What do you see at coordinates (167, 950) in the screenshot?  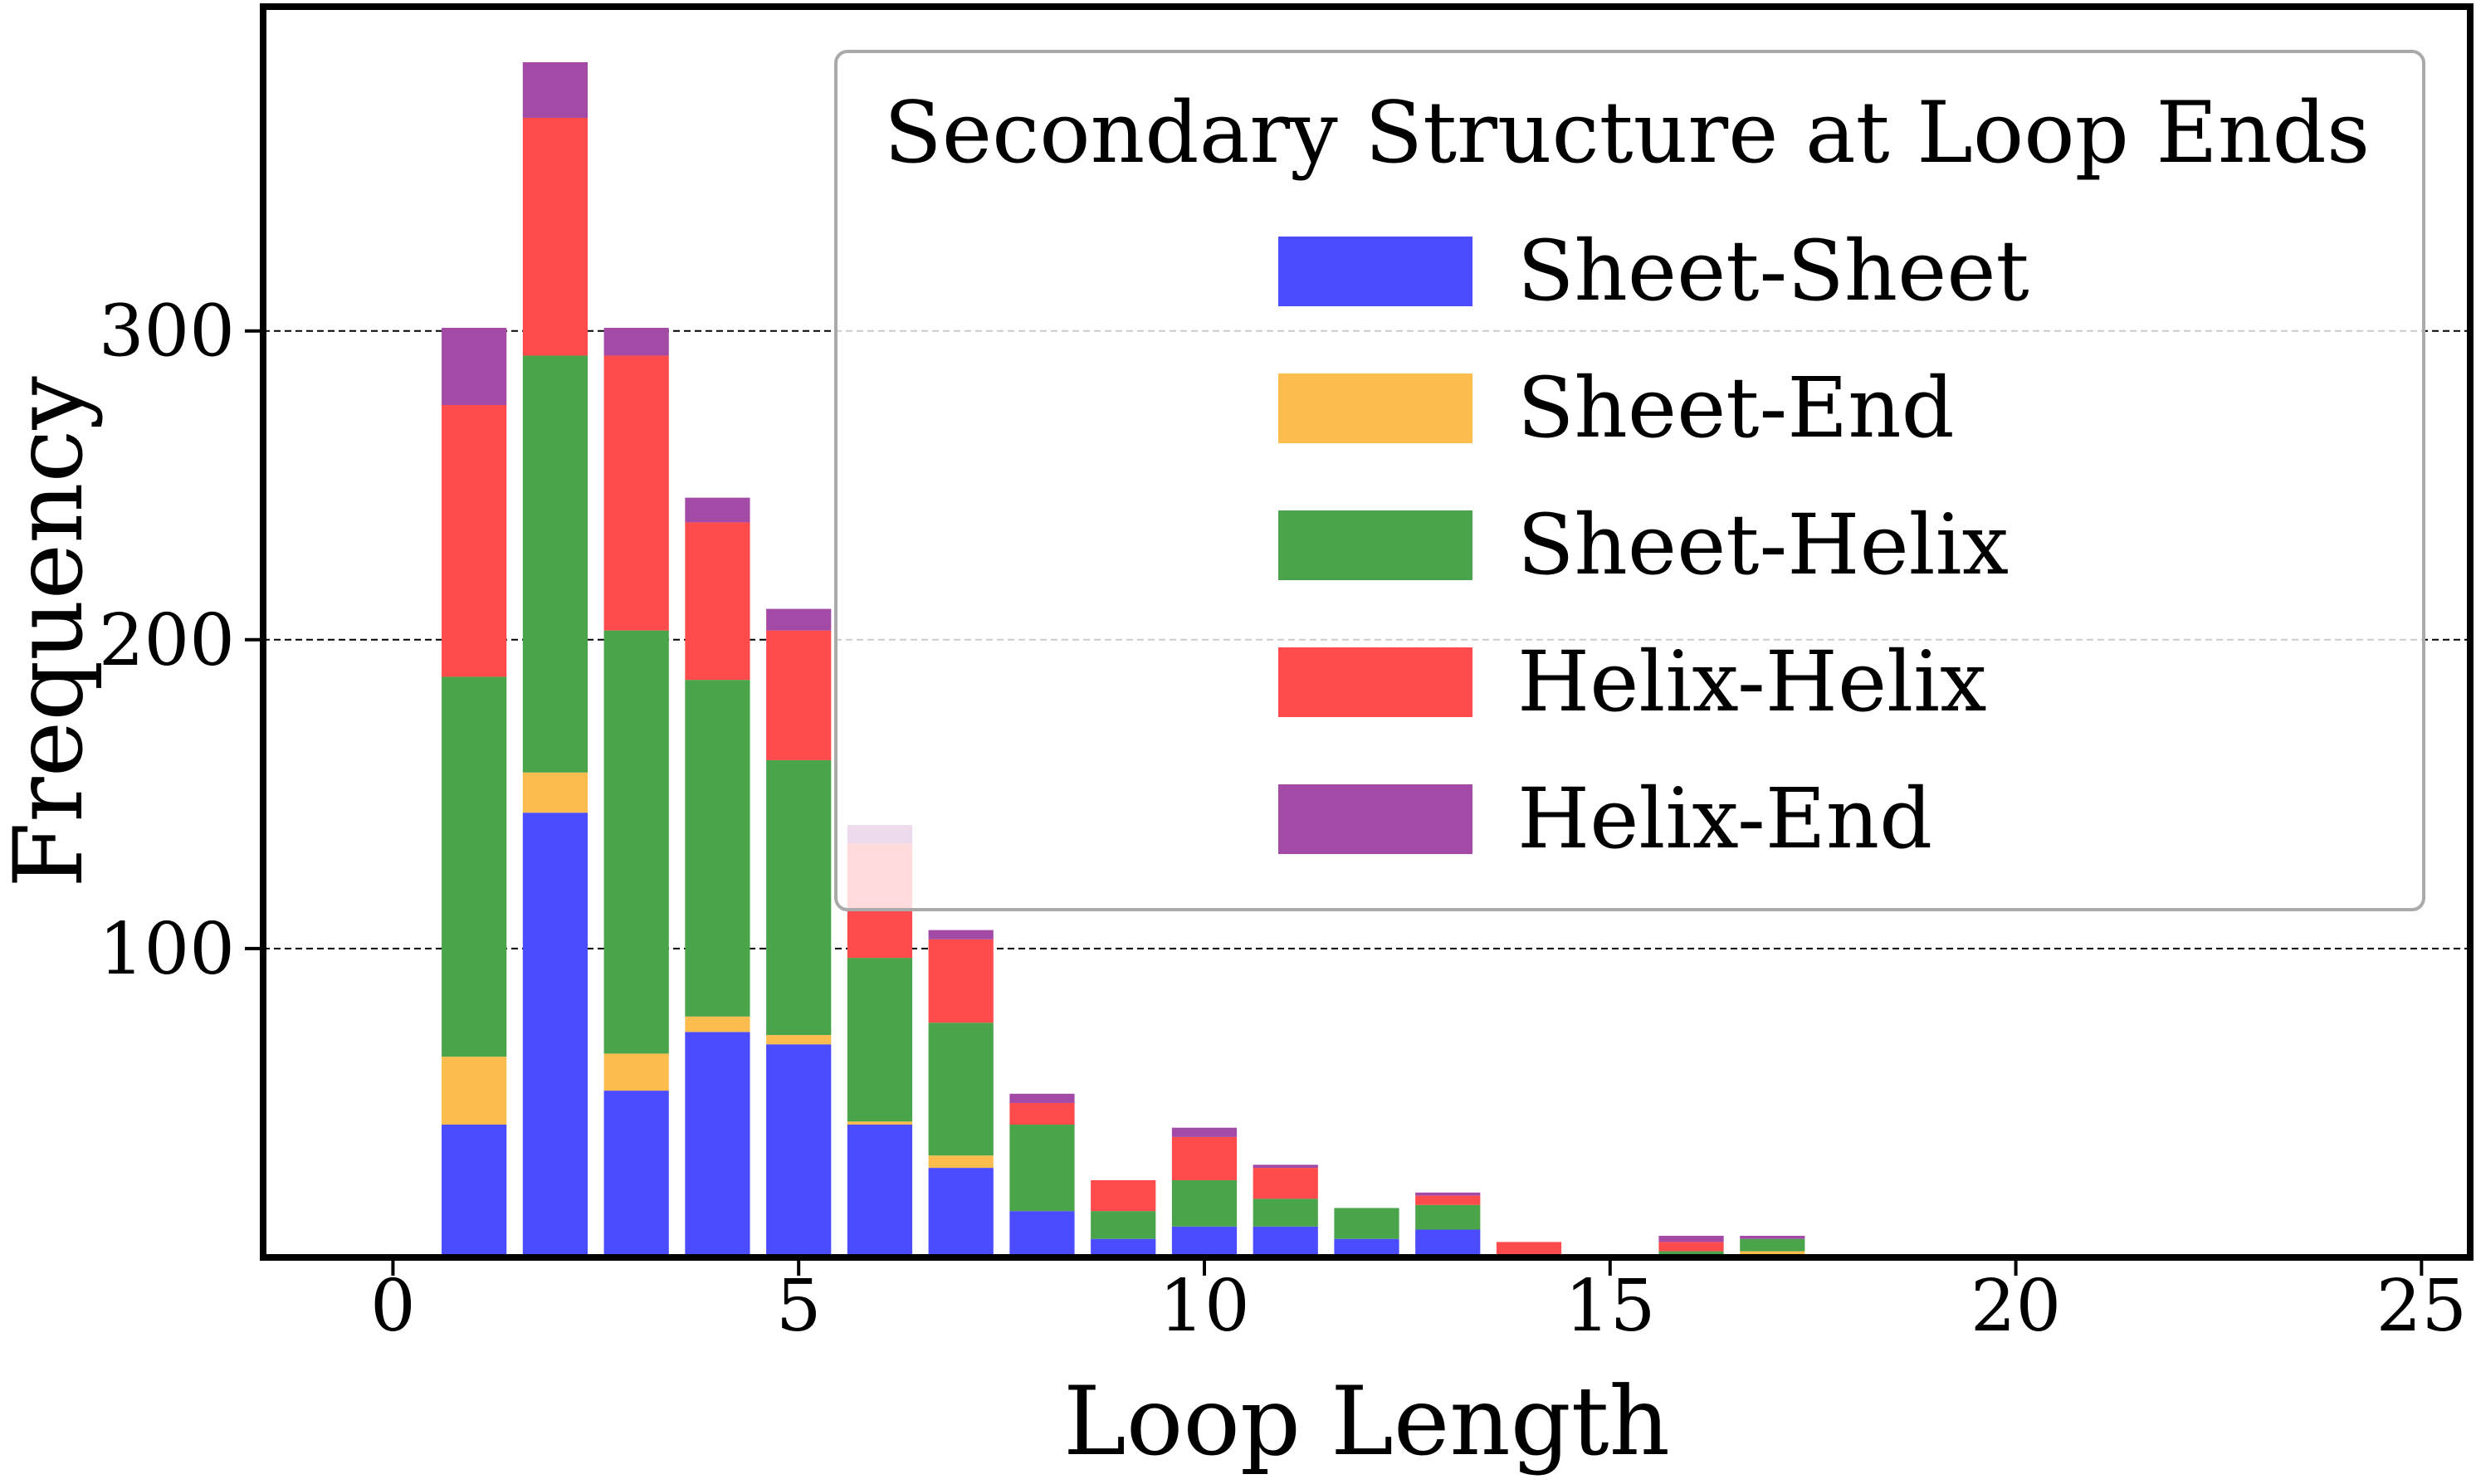 I see `y-tick-label: 100` at bounding box center [167, 950].